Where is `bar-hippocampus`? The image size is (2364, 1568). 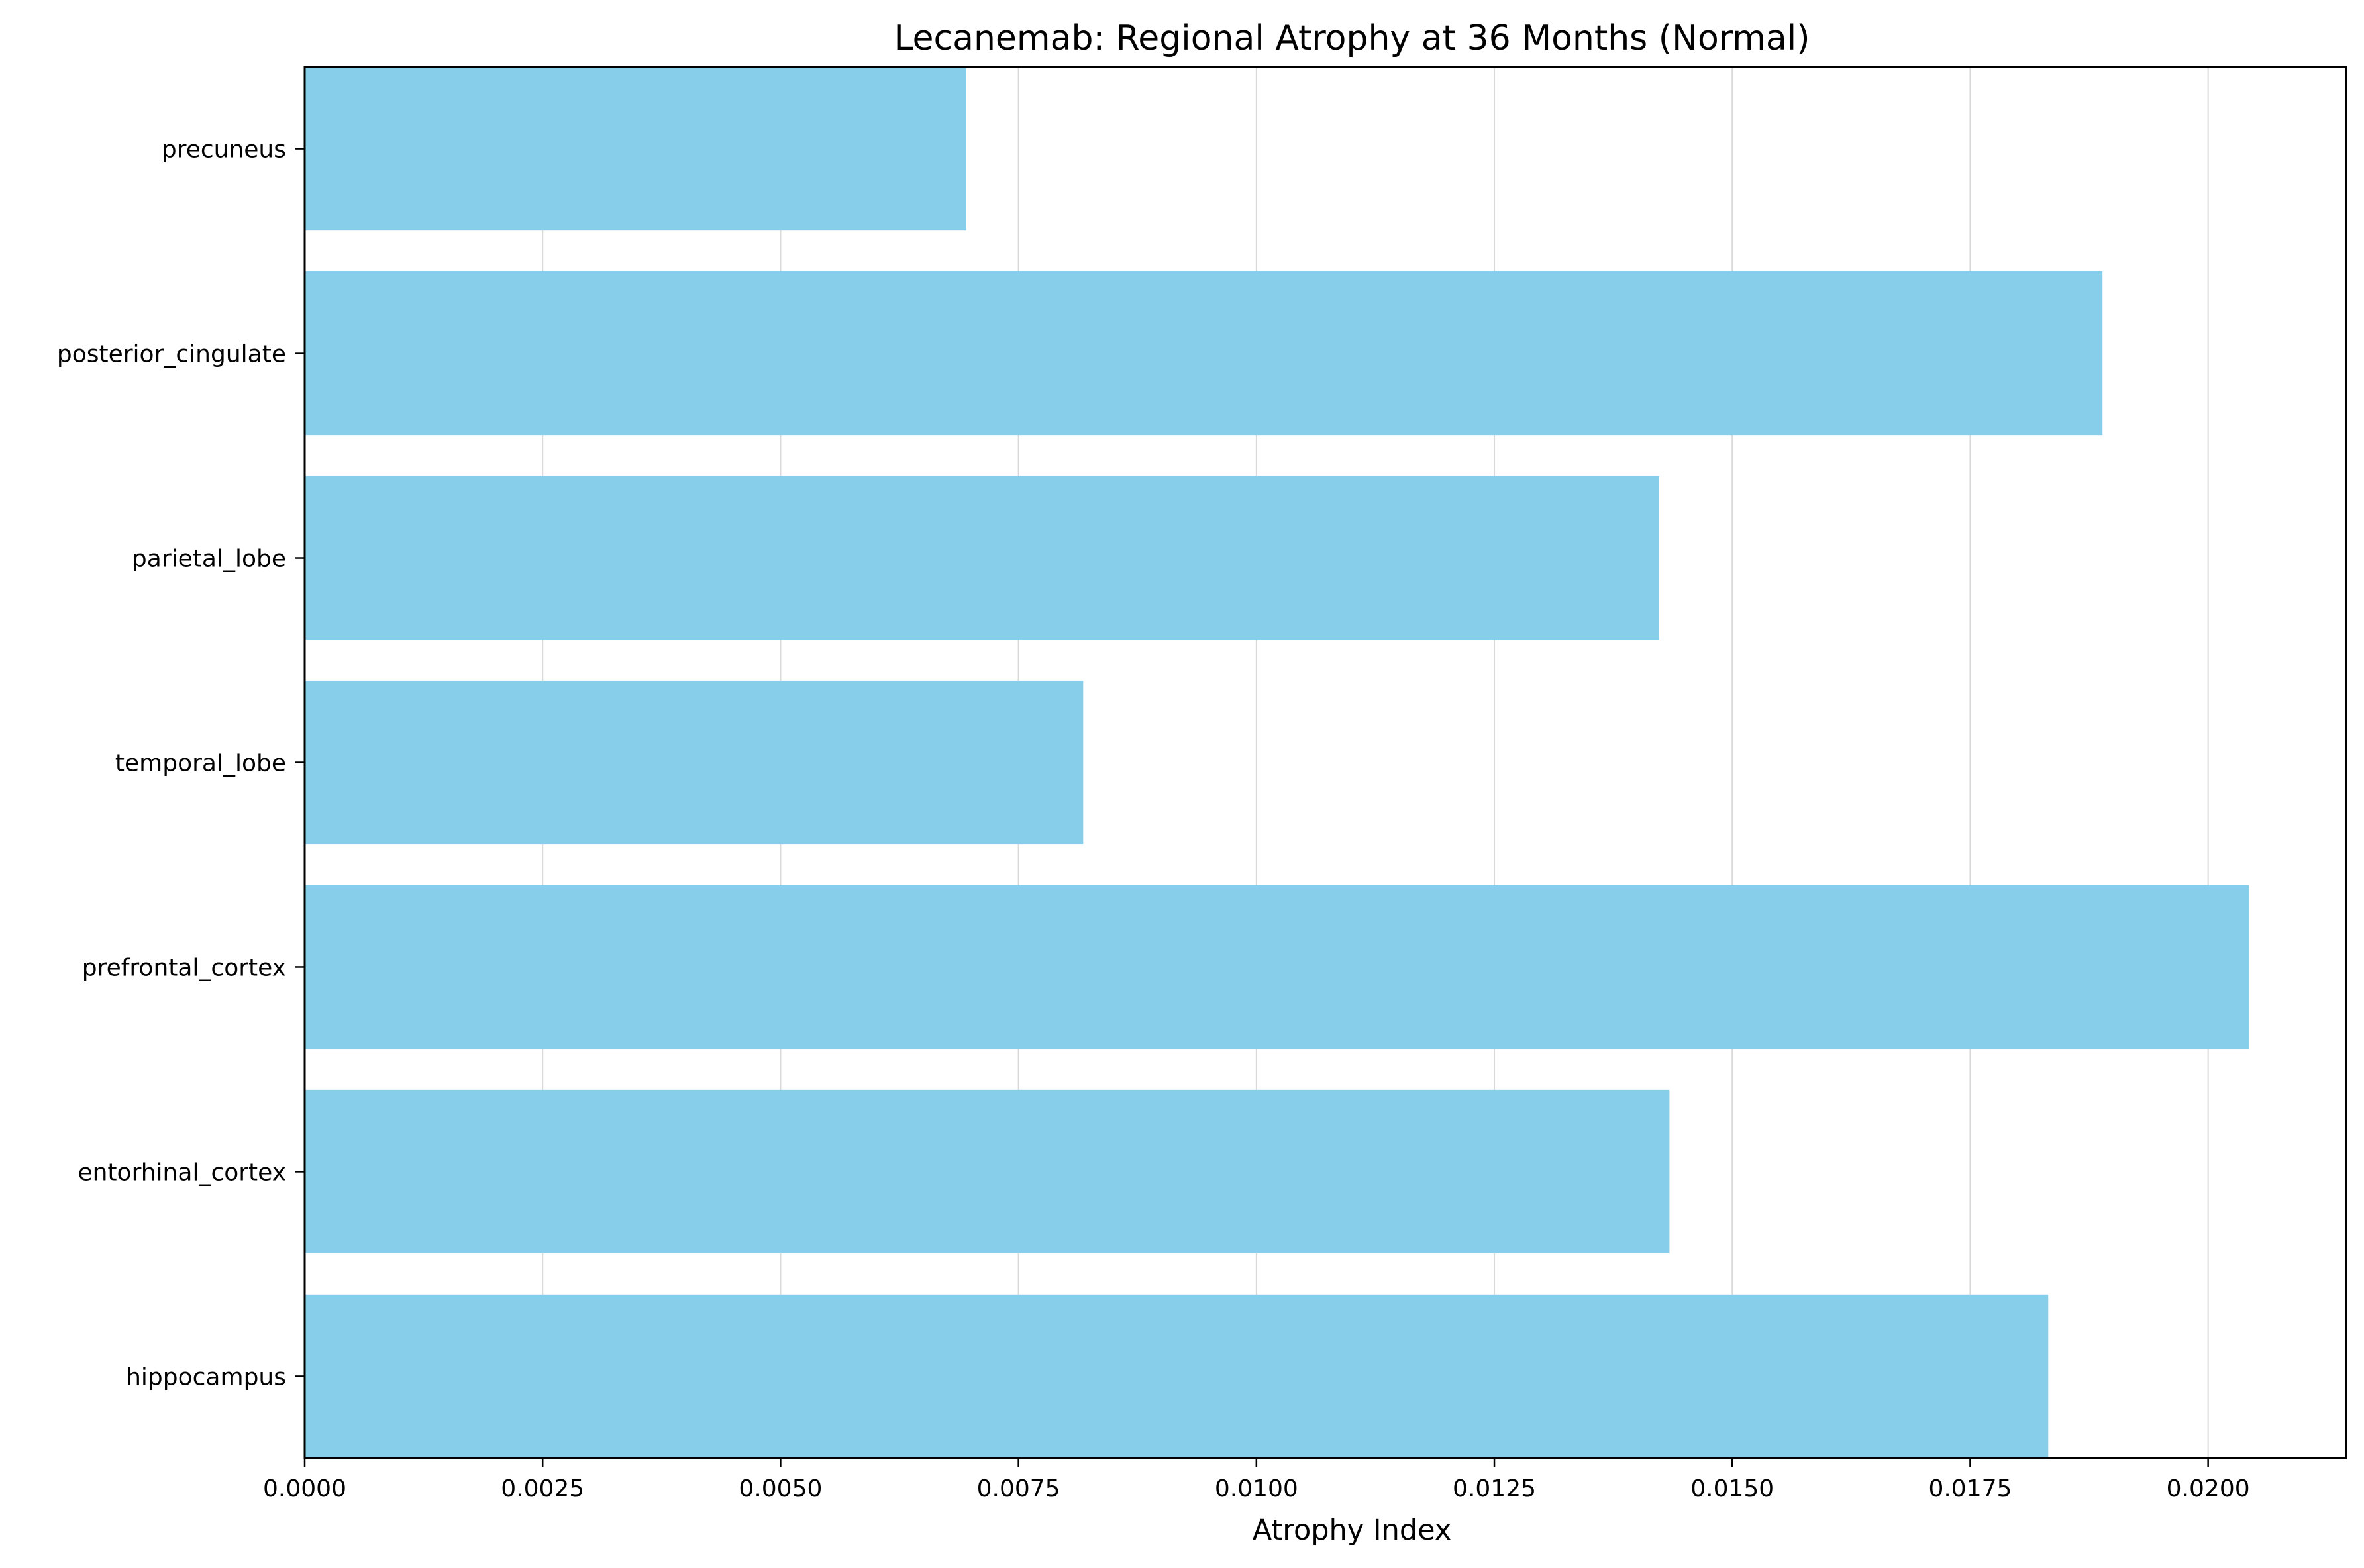
bar-hippocampus is located at coordinates (1177, 1376).